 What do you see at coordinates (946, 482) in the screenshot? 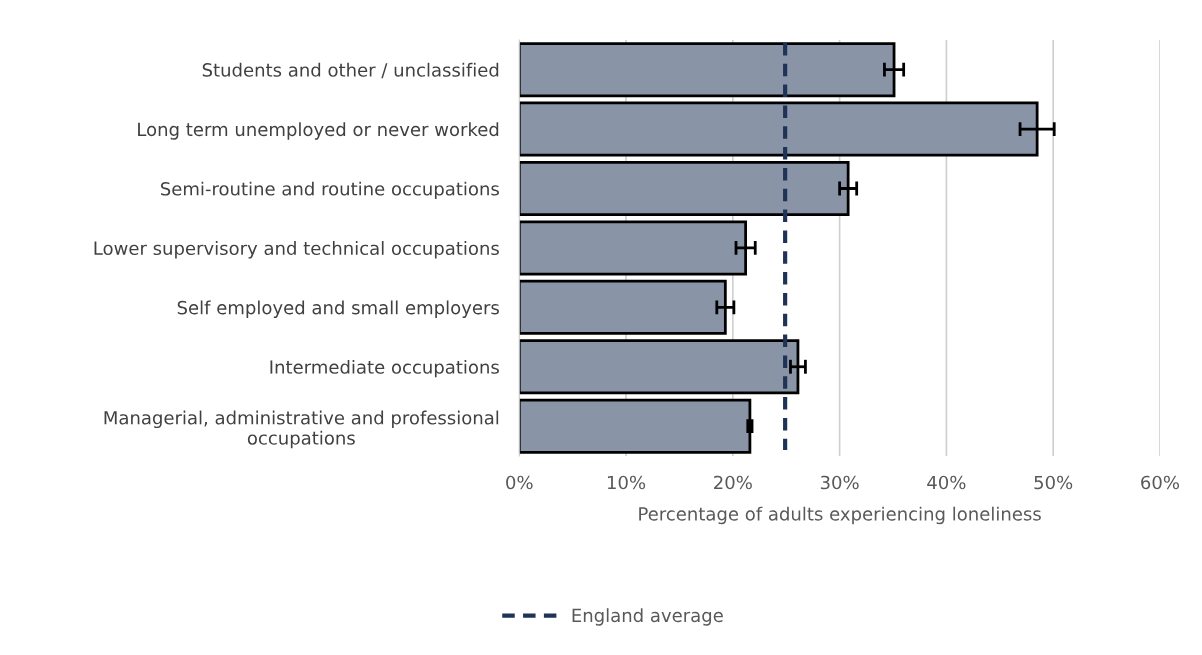
I see `x-tick-label: 40%` at bounding box center [946, 482].